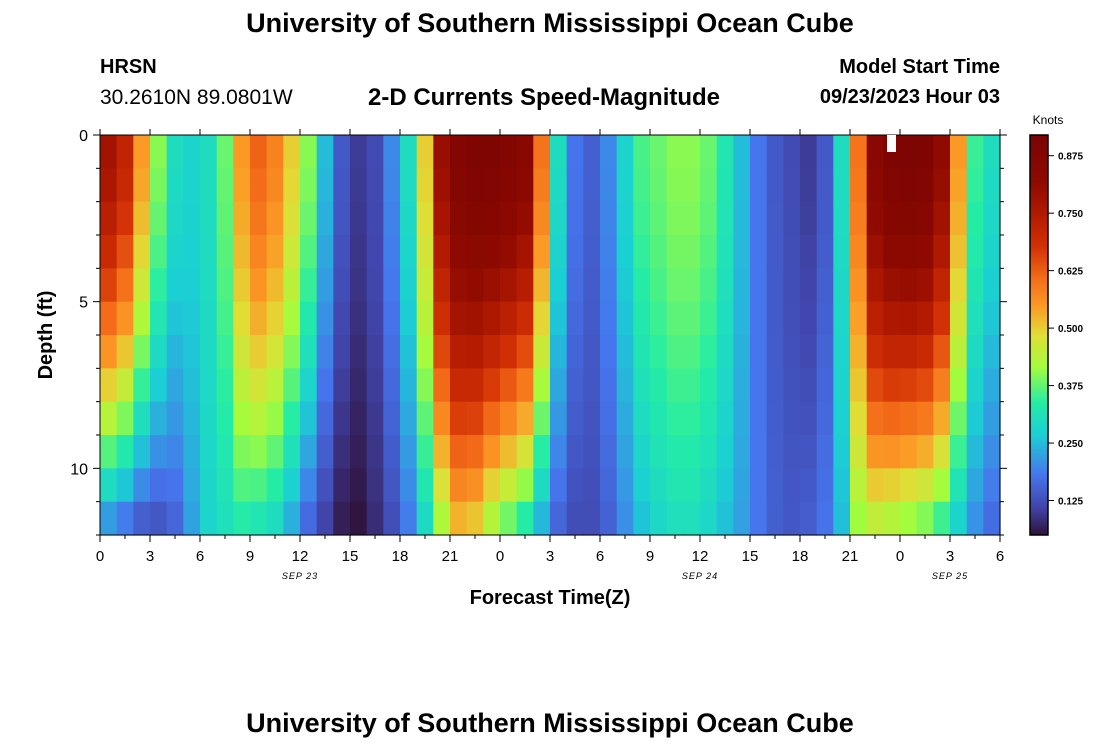 This screenshot has width=1100, height=750. What do you see at coordinates (909, 97) in the screenshot?
I see `model-start-value: 09/23/2023 Hour 03` at bounding box center [909, 97].